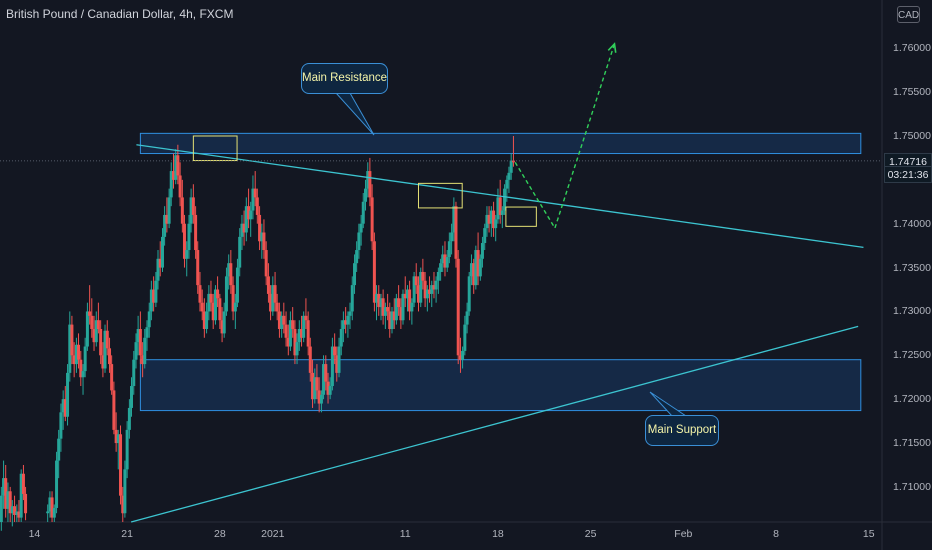  I want to click on zone-rect, so click(500, 385).